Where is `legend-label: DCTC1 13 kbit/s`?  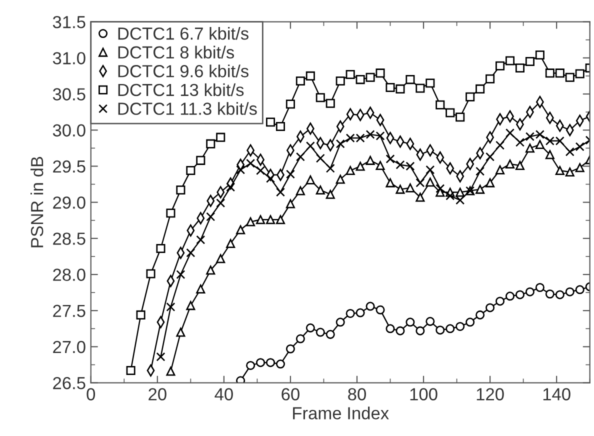 legend-label: DCTC1 13 kbit/s is located at coordinates (181, 89).